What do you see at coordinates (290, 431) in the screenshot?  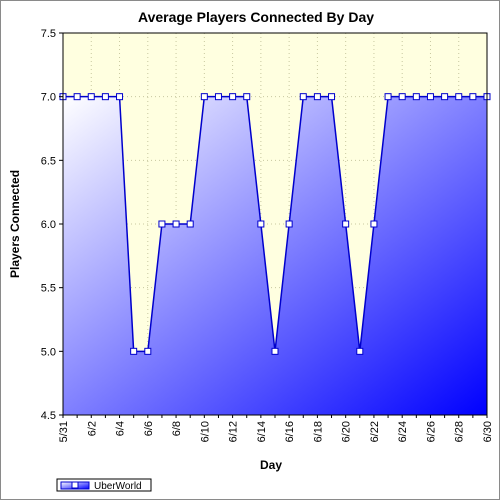 I see `x-tick-label-8: 6/16` at bounding box center [290, 431].